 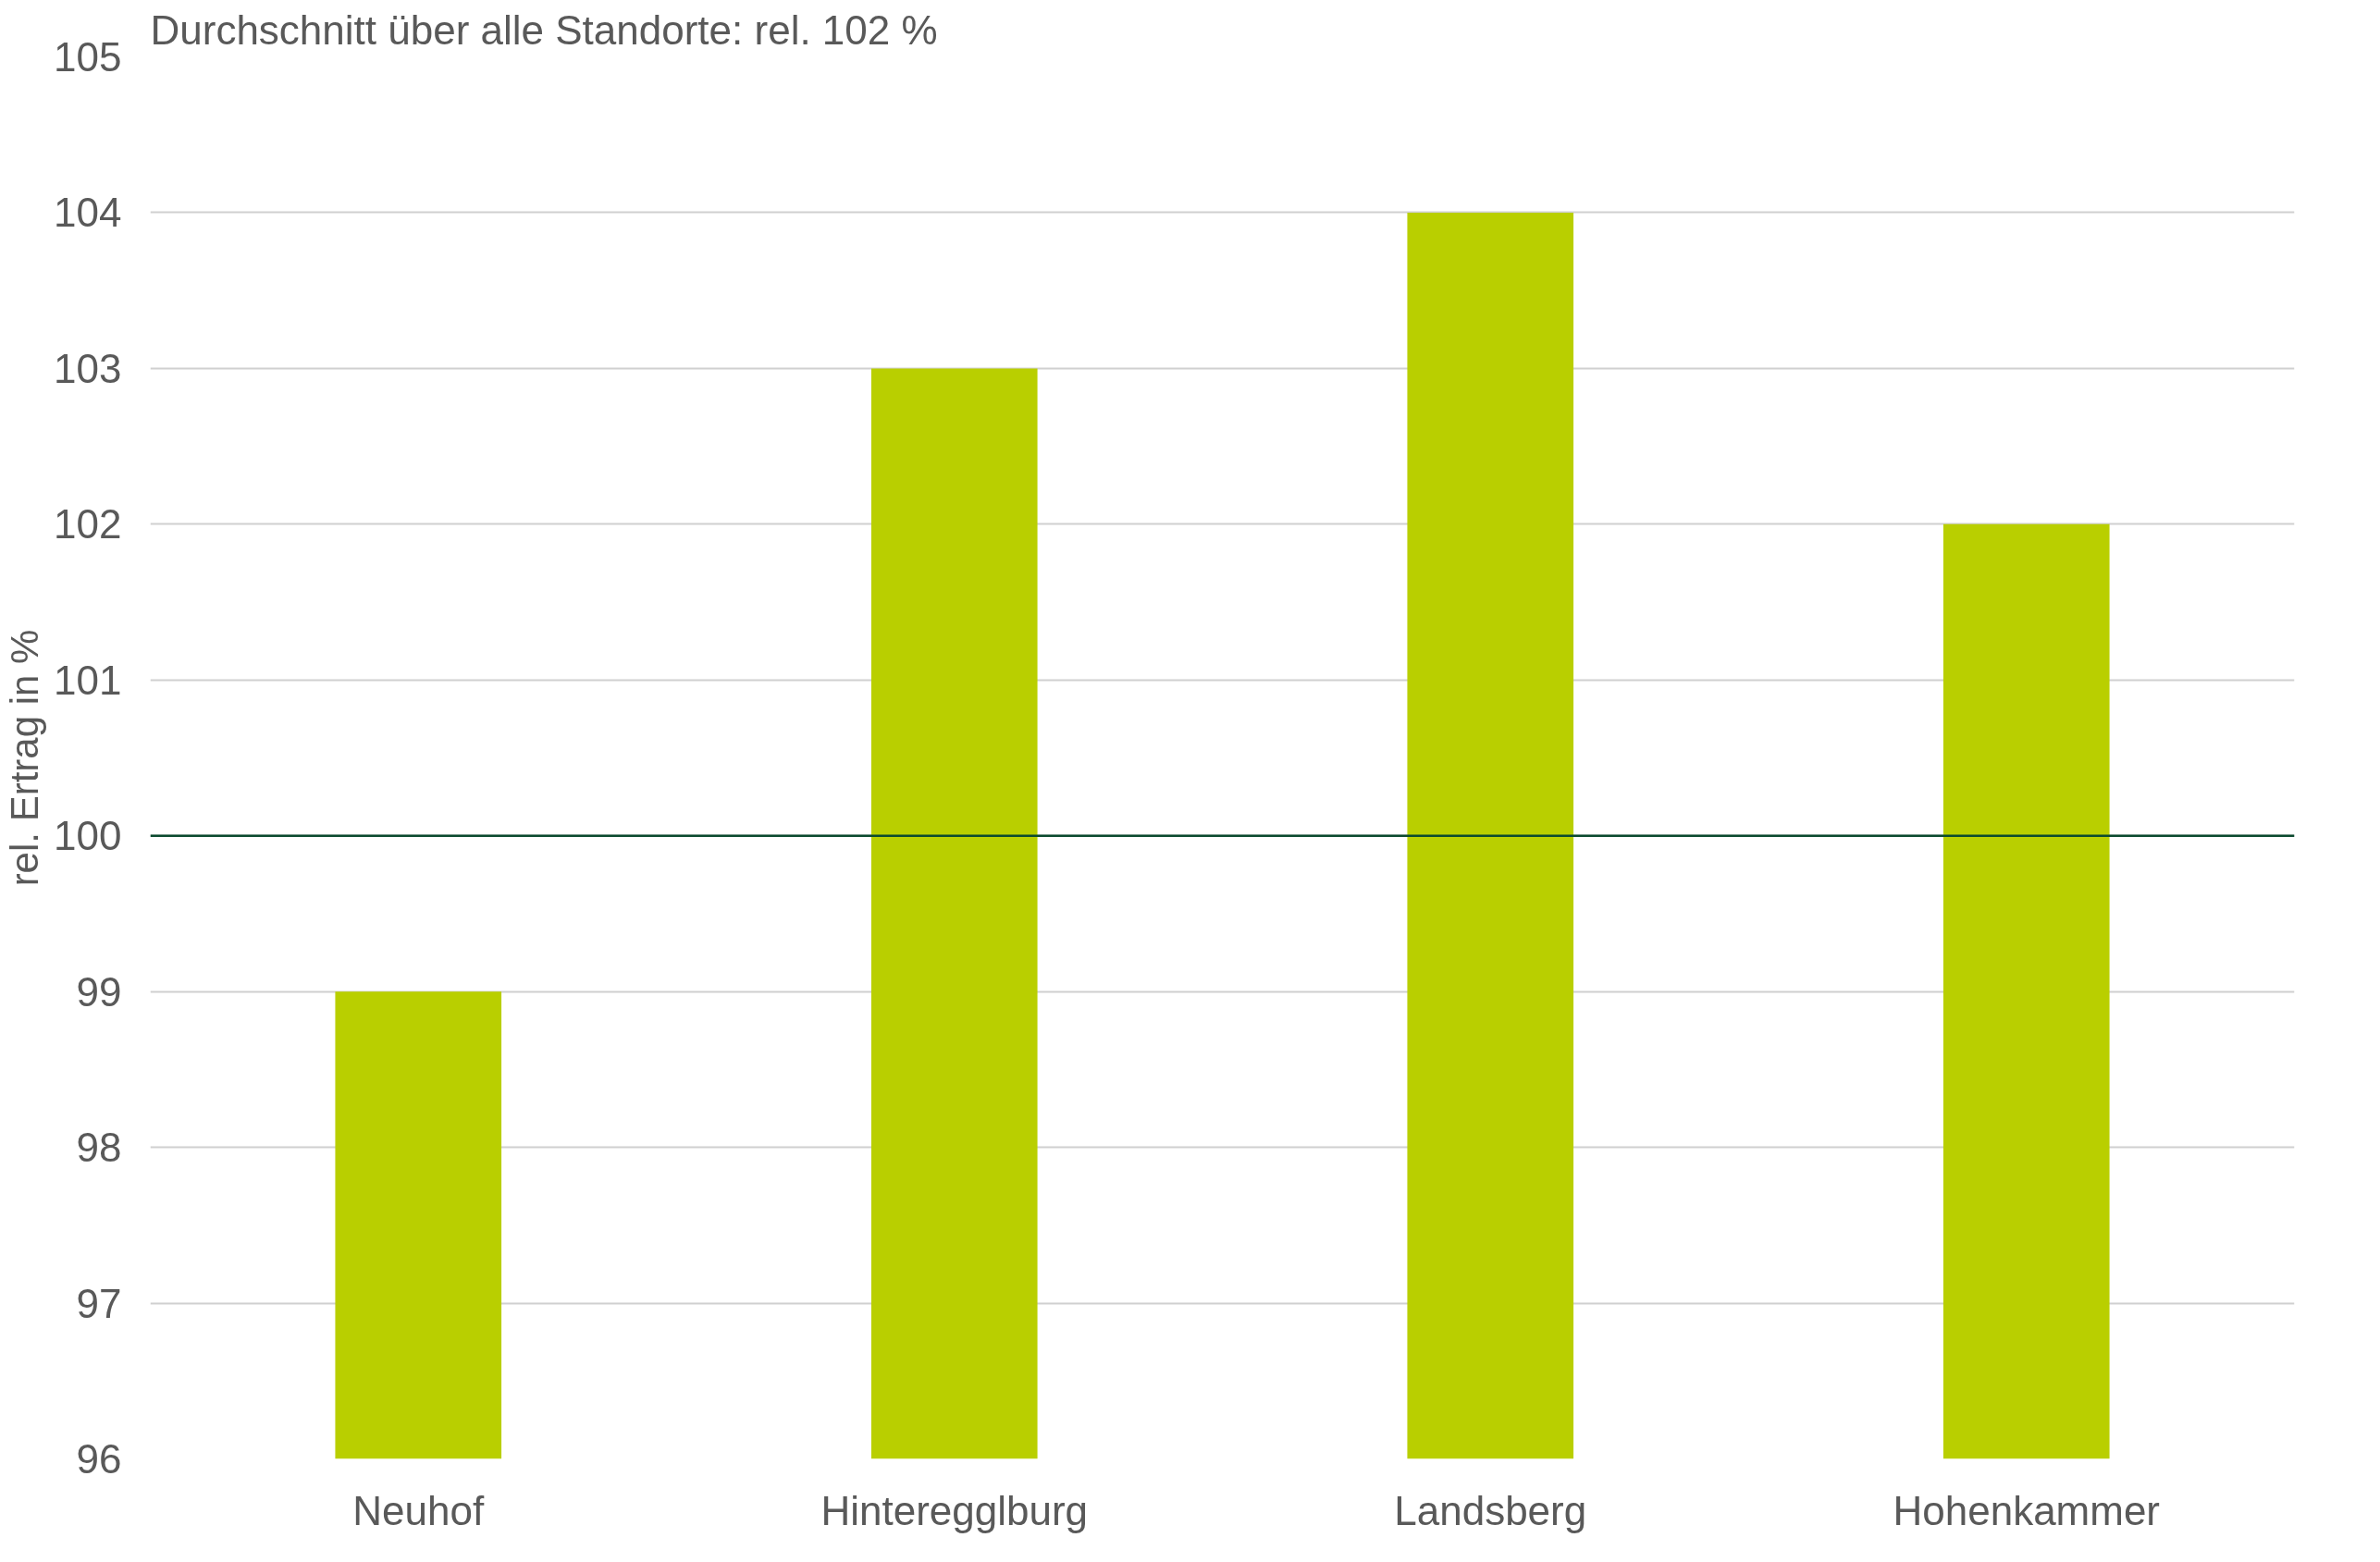 I want to click on y-tick-label: 98, so click(x=99, y=1148).